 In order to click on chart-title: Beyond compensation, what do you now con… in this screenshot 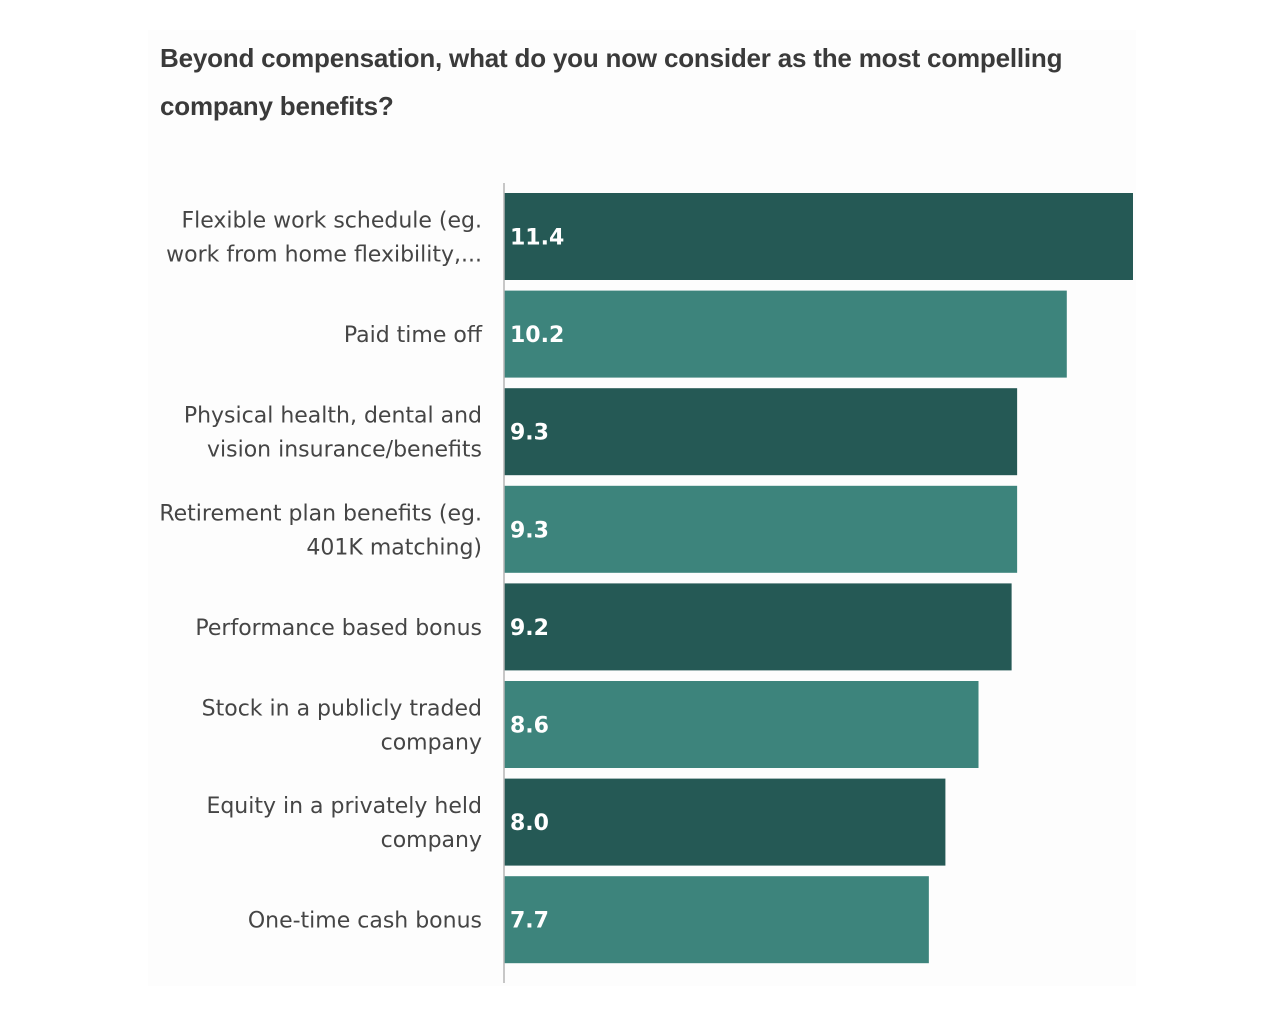, I will do `click(611, 82)`.